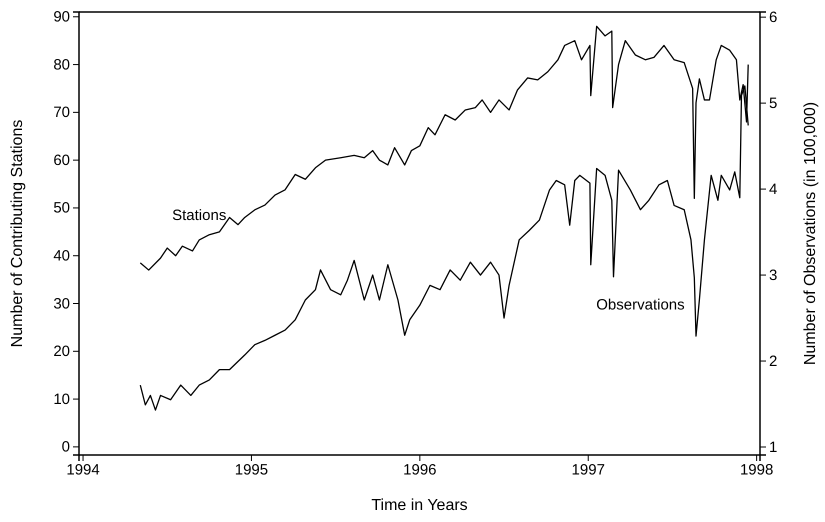 The height and width of the screenshot is (522, 825). What do you see at coordinates (773, 189) in the screenshot?
I see `y2-tick-label: 4` at bounding box center [773, 189].